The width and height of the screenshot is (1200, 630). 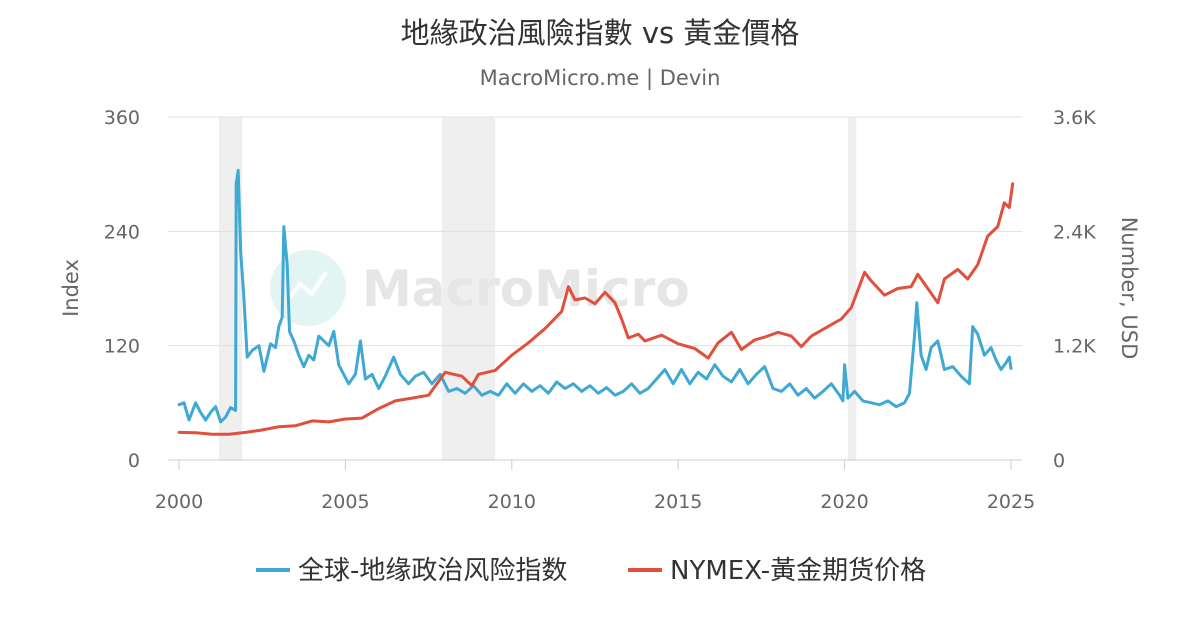 What do you see at coordinates (122, 347) in the screenshot?
I see `y-left-tick-label: 120` at bounding box center [122, 347].